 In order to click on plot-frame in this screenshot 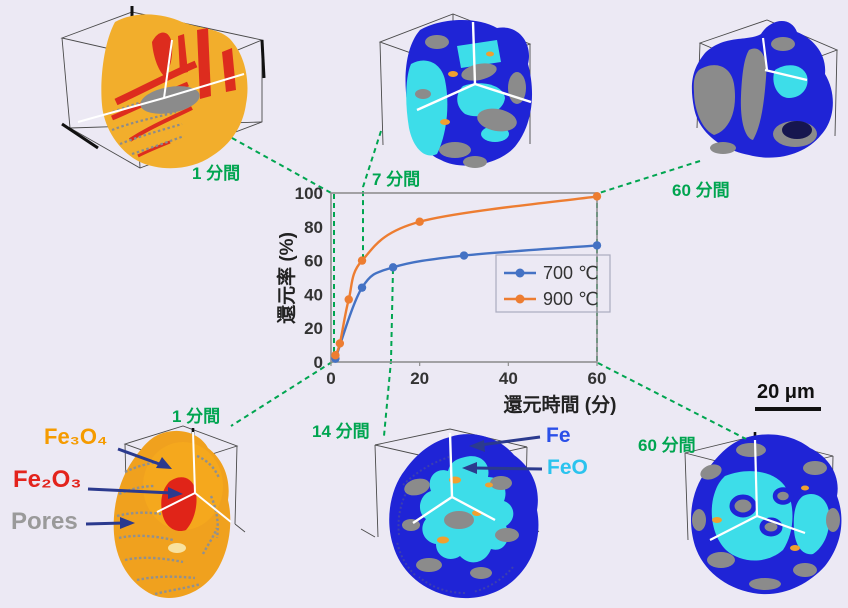, I will do `click(464, 277)`.